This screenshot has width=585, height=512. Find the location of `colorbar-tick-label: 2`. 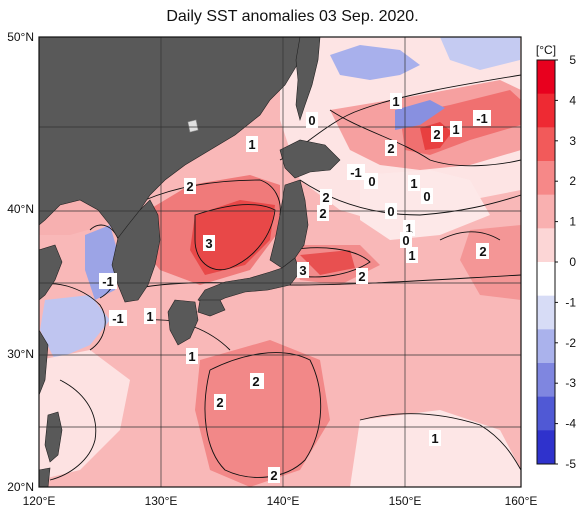

colorbar-tick-label: 2 is located at coordinates (572, 181).